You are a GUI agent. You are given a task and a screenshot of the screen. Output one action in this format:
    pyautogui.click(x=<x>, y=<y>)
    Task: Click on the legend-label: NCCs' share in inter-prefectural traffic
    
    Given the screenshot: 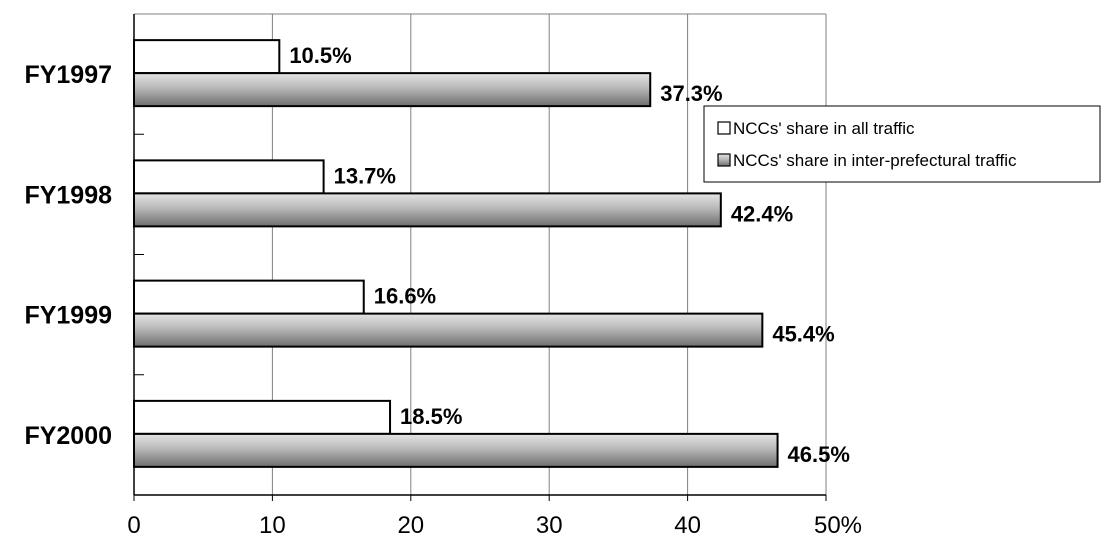 What is the action you would take?
    pyautogui.click(x=875, y=160)
    